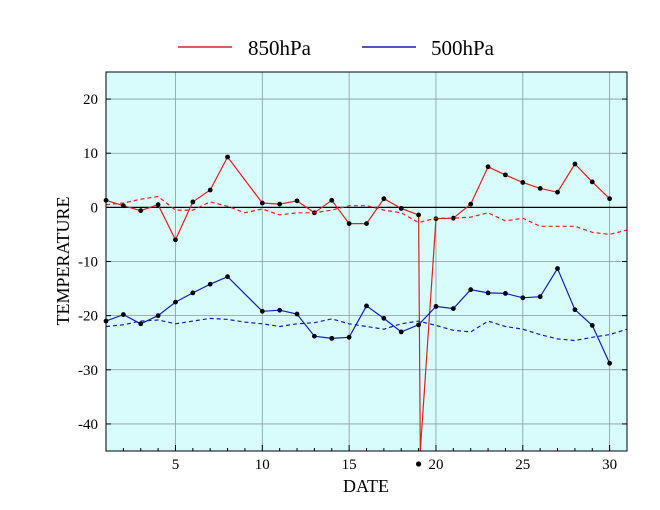 Image resolution: width=660 pixels, height=510 pixels. I want to click on y-tick-label: -20, so click(88, 317).